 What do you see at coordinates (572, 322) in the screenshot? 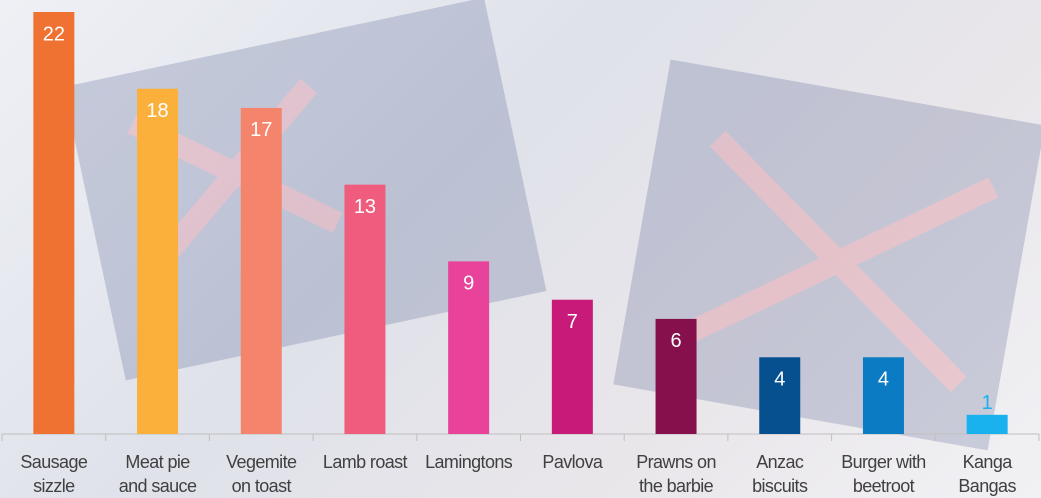
I see `value-label: 7` at bounding box center [572, 322].